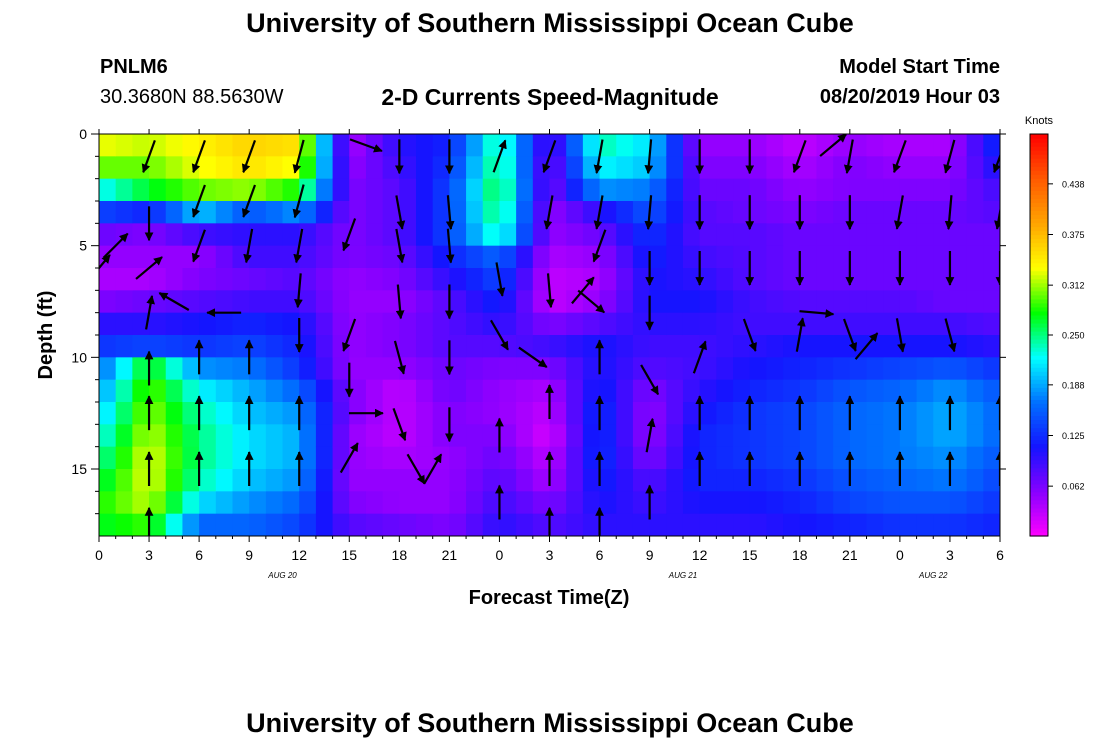 The image size is (1100, 750). Describe the element at coordinates (682, 575) in the screenshot. I see `date-label: AUG 21` at that location.